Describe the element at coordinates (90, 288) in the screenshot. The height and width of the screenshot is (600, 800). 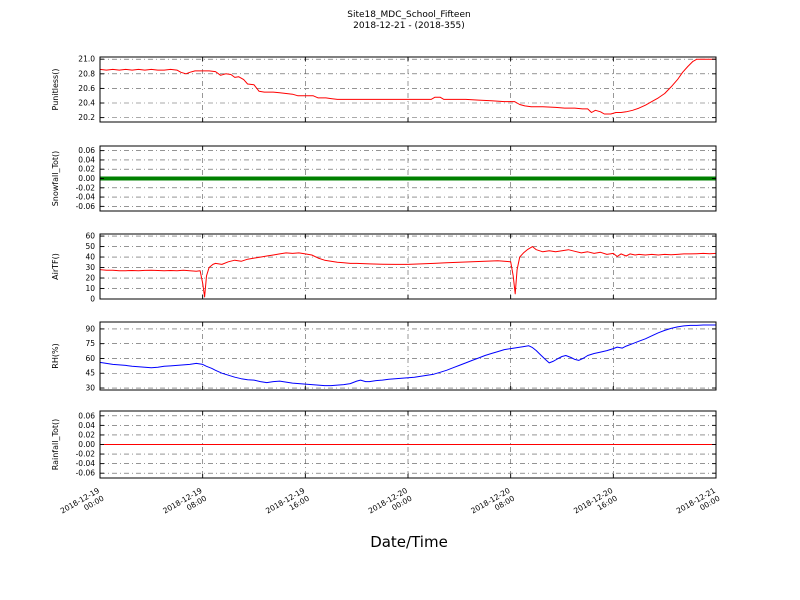
I see `y-tick-label: 10` at that location.